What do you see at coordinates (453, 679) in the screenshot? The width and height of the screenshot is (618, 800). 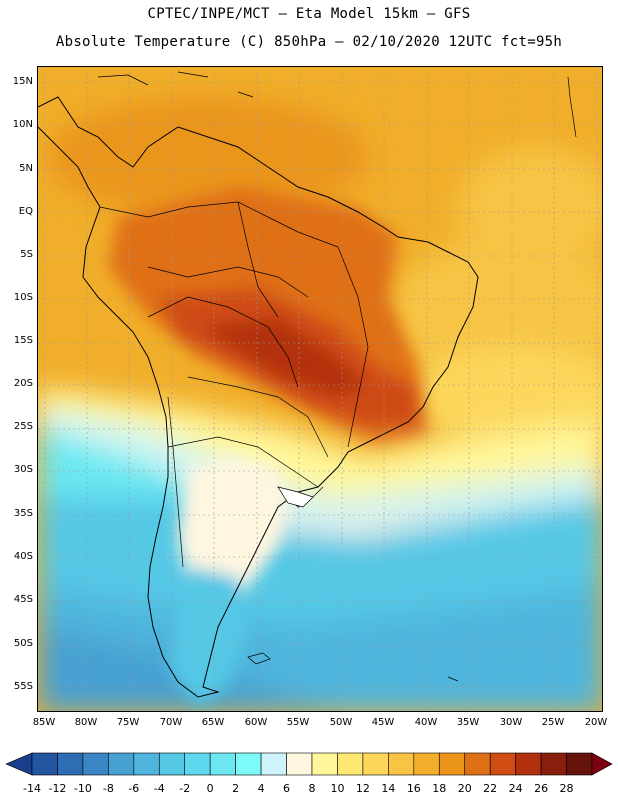 I see `south-georgia` at bounding box center [453, 679].